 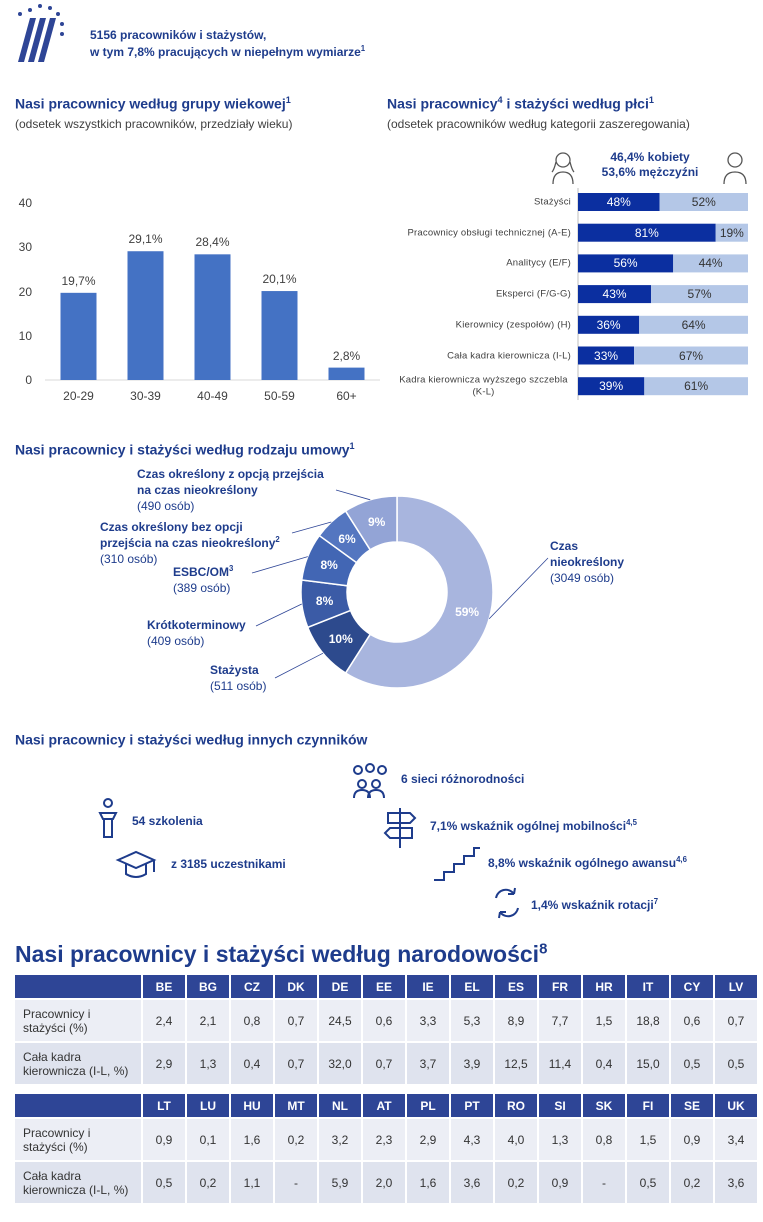 I want to click on country-code: IE, so click(x=428, y=986).